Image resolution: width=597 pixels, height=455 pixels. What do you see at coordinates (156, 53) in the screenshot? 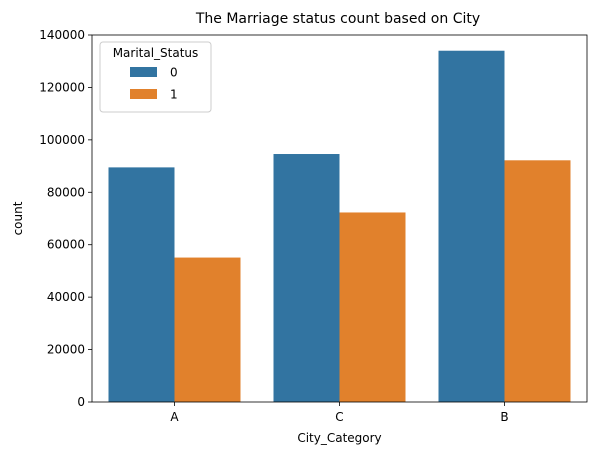
I see `legend-title: Marital_Status` at bounding box center [156, 53].